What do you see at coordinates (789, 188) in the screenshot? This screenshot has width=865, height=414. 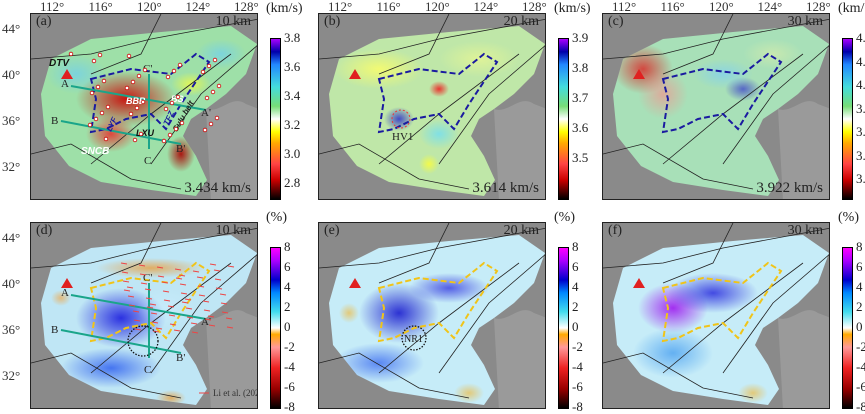 I see `average-velocity: 3.922 km/s` at bounding box center [789, 188].